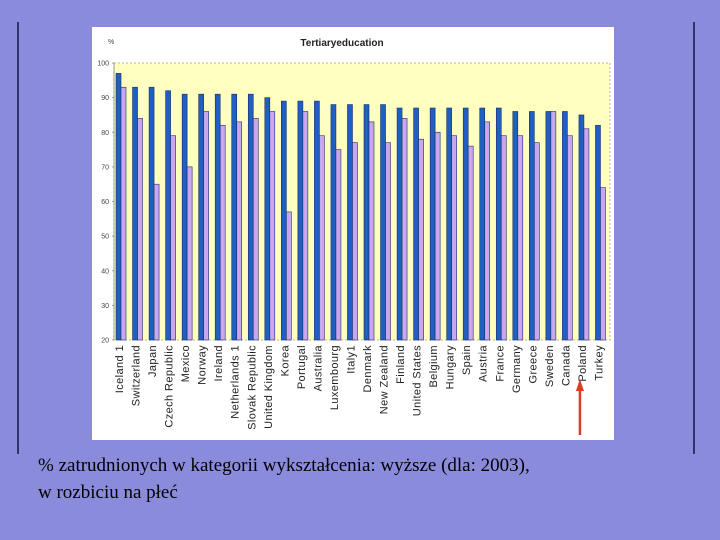 Image resolution: width=720 pixels, height=540 pixels. What do you see at coordinates (434, 366) in the screenshot?
I see `x-tick-label: Belgium` at bounding box center [434, 366].